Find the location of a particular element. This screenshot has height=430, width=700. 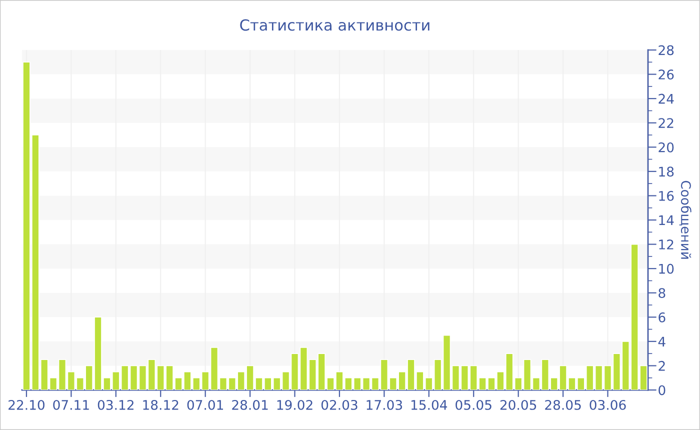

x-tick-label: 28.05 is located at coordinates (563, 405).